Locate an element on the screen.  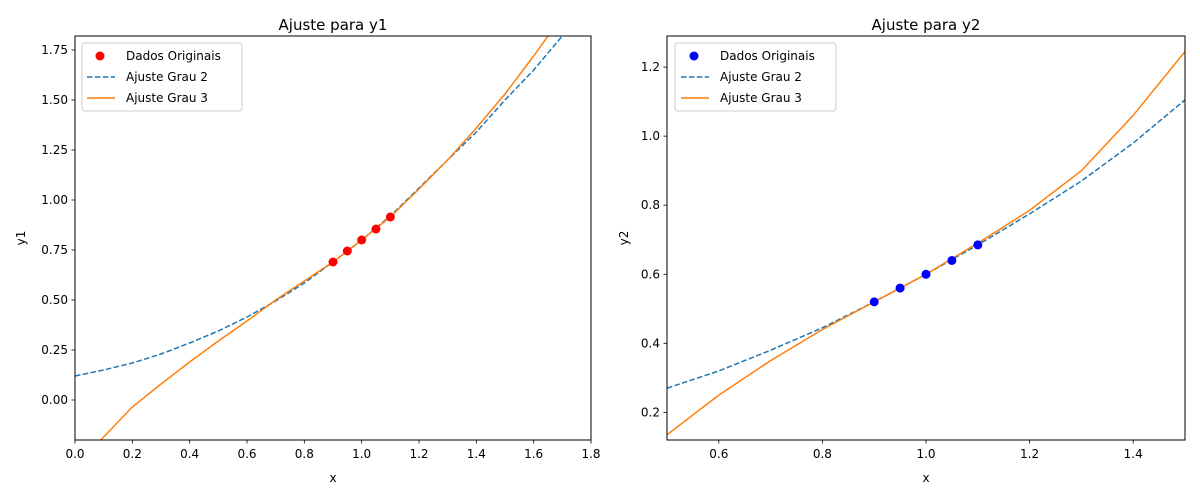
y-tick-label: 0.6 is located at coordinates (650, 274).